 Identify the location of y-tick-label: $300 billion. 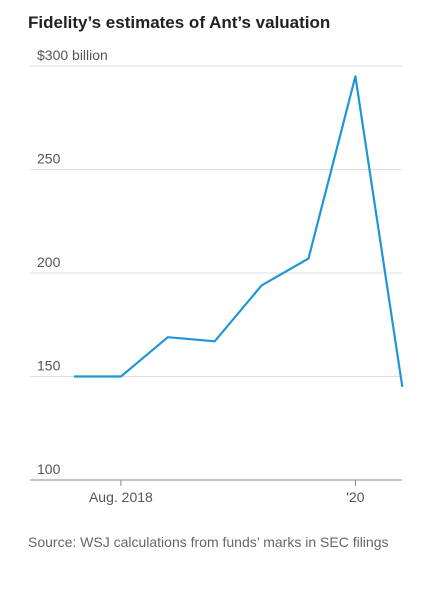
(72, 55).